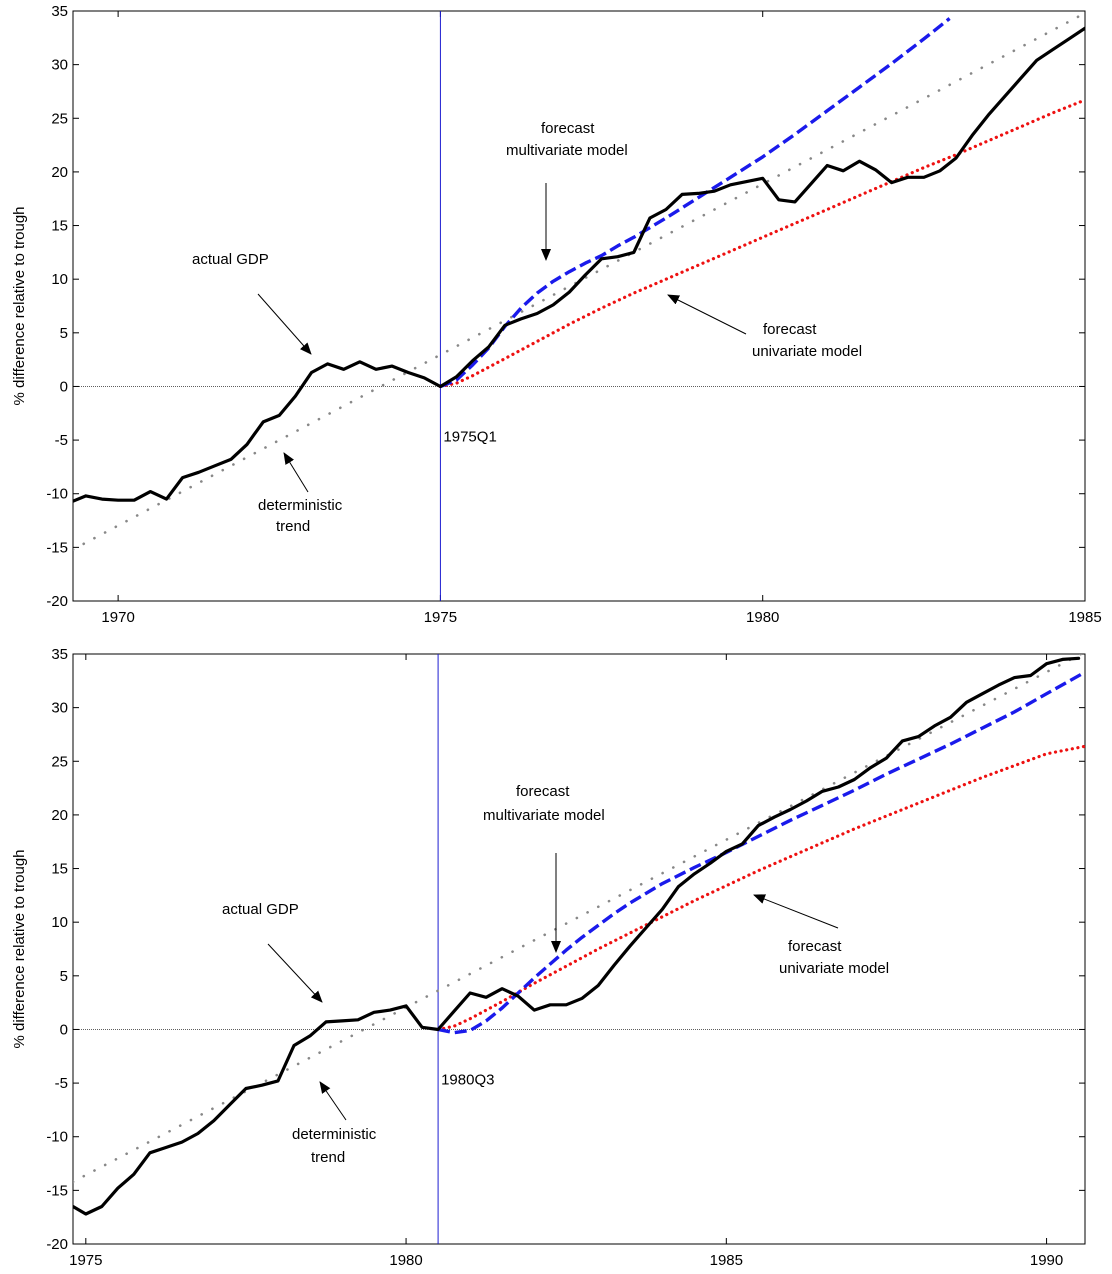 This screenshot has width=1112, height=1274. I want to click on x-tick-label: 1990, so click(1046, 1260).